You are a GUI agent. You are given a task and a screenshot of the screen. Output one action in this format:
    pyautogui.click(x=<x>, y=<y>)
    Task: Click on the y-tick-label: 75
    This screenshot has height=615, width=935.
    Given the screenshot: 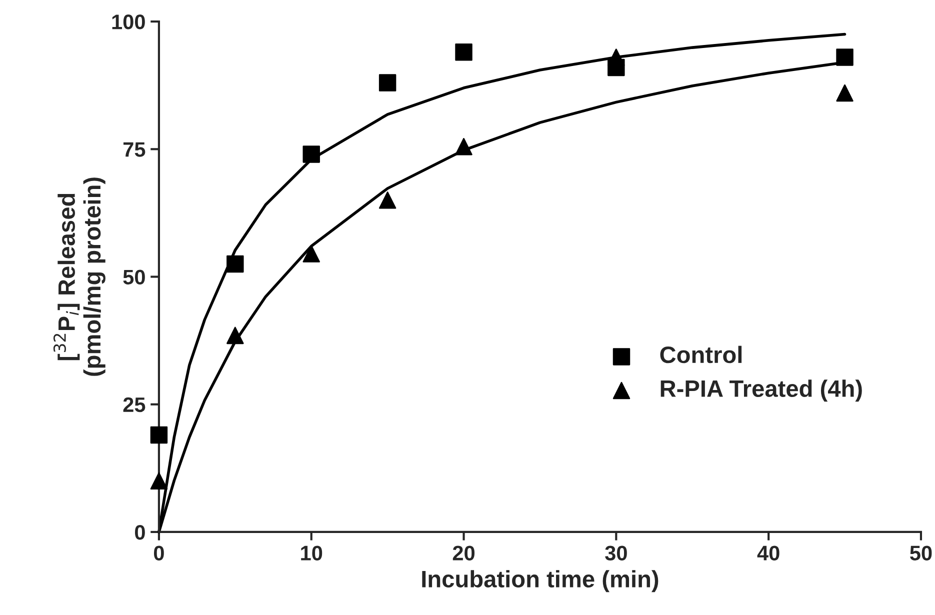 What is the action you would take?
    pyautogui.click(x=134, y=149)
    